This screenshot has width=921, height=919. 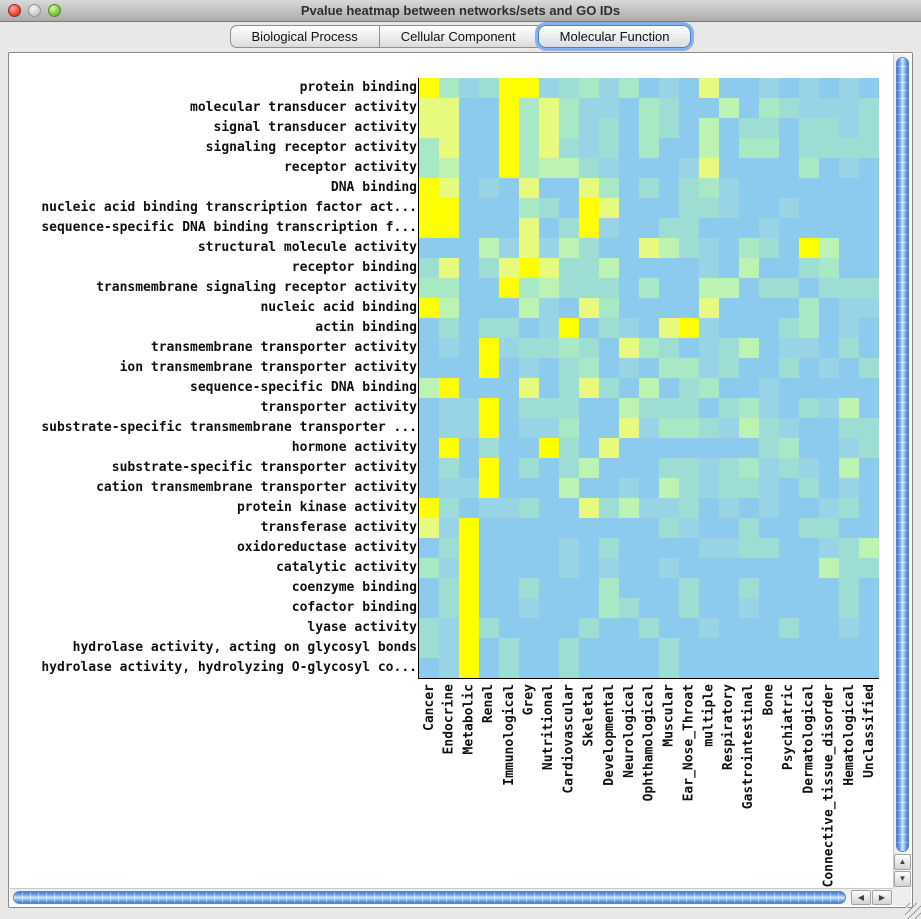 What do you see at coordinates (902, 879) in the screenshot?
I see `scroll-down-icon: ▼` at bounding box center [902, 879].